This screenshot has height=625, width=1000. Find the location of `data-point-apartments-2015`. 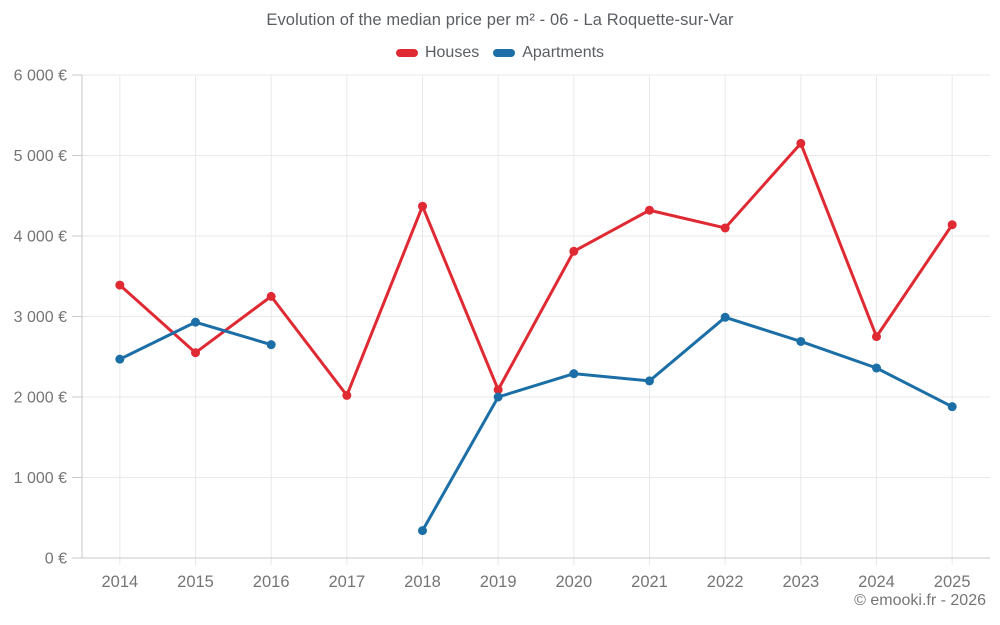

data-point-apartments-2015 is located at coordinates (195, 322).